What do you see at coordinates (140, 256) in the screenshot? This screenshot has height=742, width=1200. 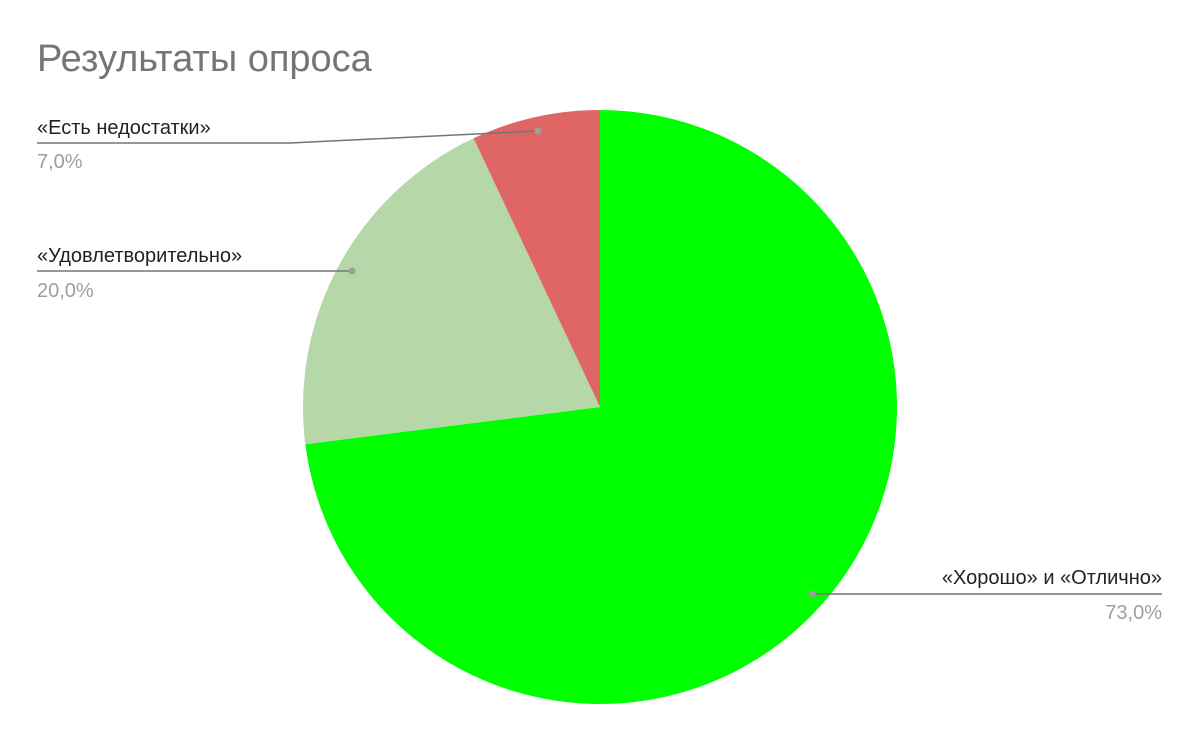 I see `slice-label-1: «Удовлетворительно»` at bounding box center [140, 256].